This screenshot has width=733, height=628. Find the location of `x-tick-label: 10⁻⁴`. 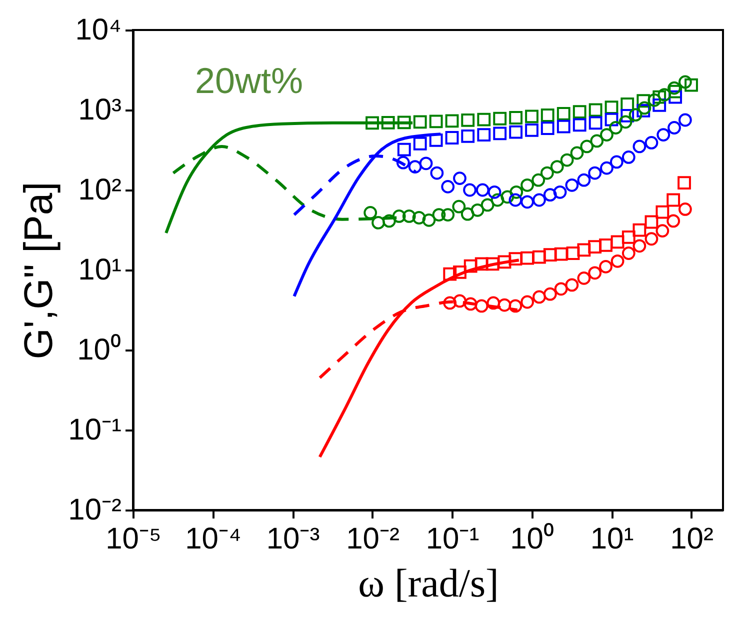

x-tick-label: 10⁻⁴ is located at coordinates (213, 539).